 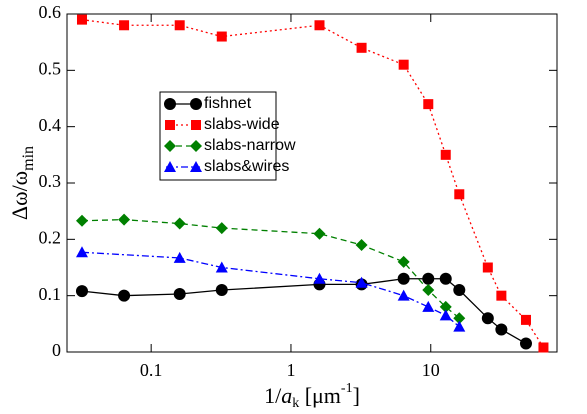 What do you see at coordinates (19, 195) in the screenshot?
I see `y-label-part: Δω/ω` at bounding box center [19, 195].